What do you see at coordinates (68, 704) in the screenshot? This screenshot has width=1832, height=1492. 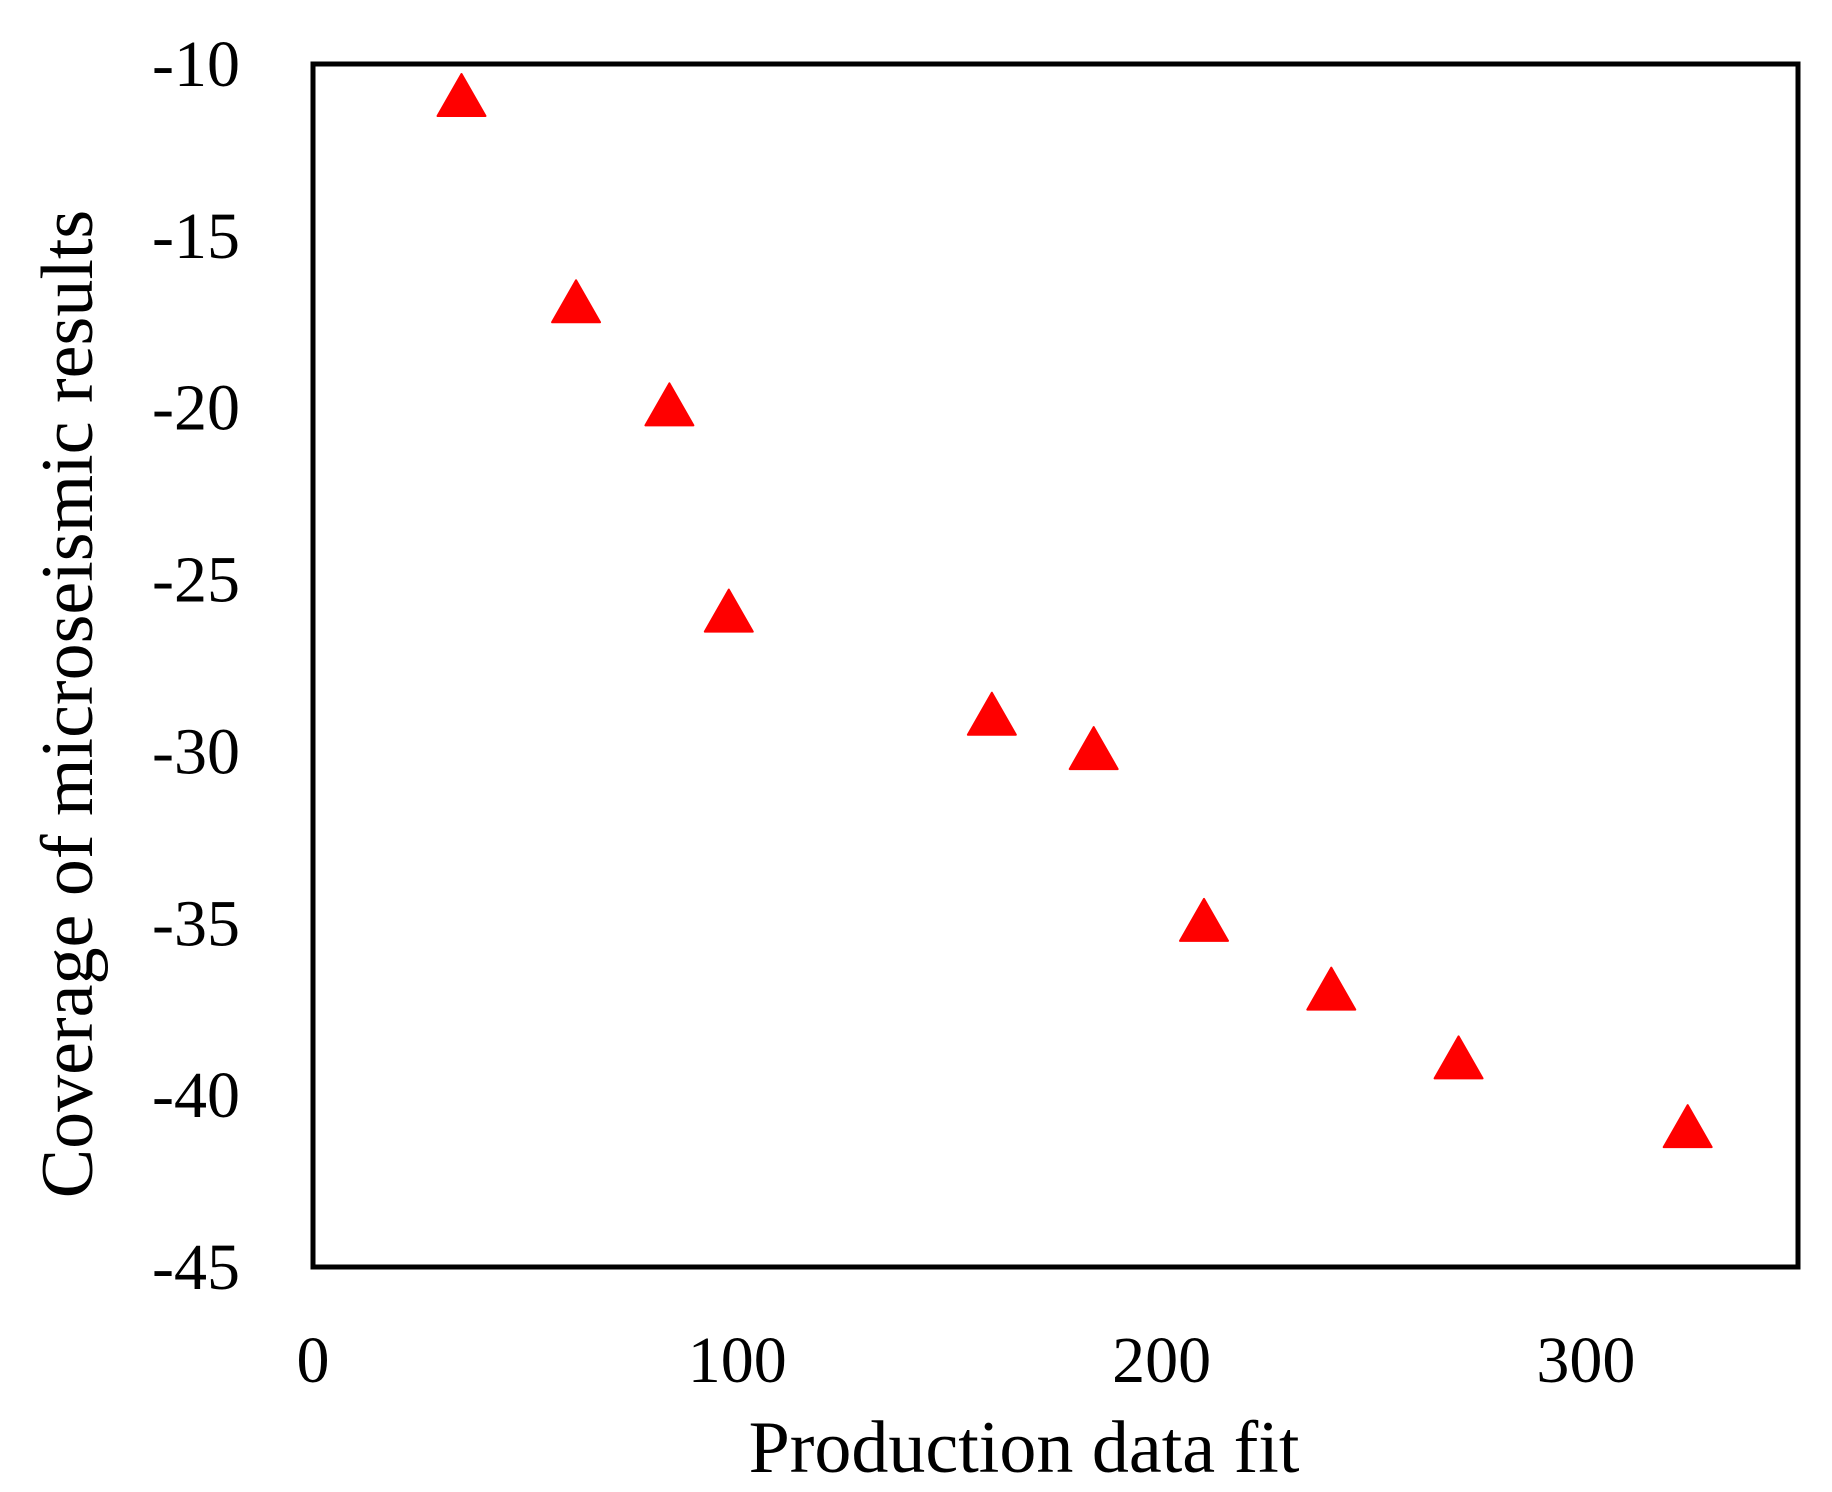 I see `y-axis-title: Coverage of microseismic results` at bounding box center [68, 704].